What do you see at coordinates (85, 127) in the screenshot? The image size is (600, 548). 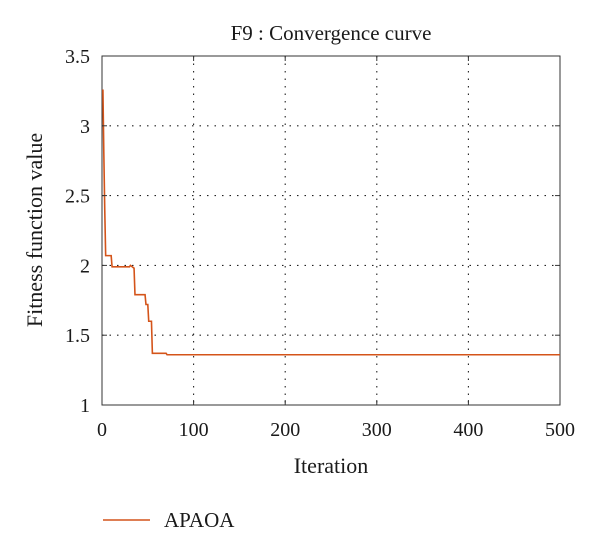 I see `y-tick-label: 3` at bounding box center [85, 127].